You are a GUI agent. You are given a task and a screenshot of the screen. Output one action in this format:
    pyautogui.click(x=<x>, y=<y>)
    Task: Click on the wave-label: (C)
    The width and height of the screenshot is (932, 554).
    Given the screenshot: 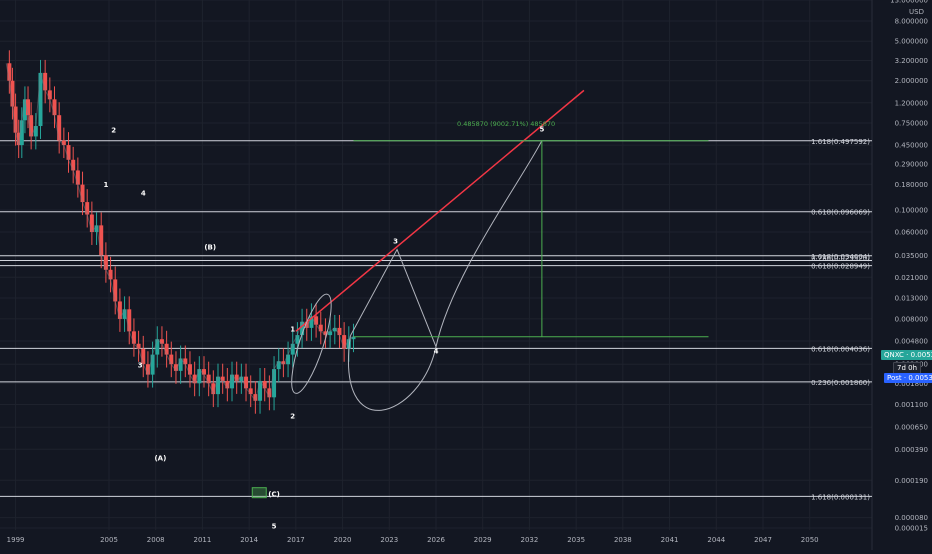 What is the action you would take?
    pyautogui.click(x=274, y=495)
    